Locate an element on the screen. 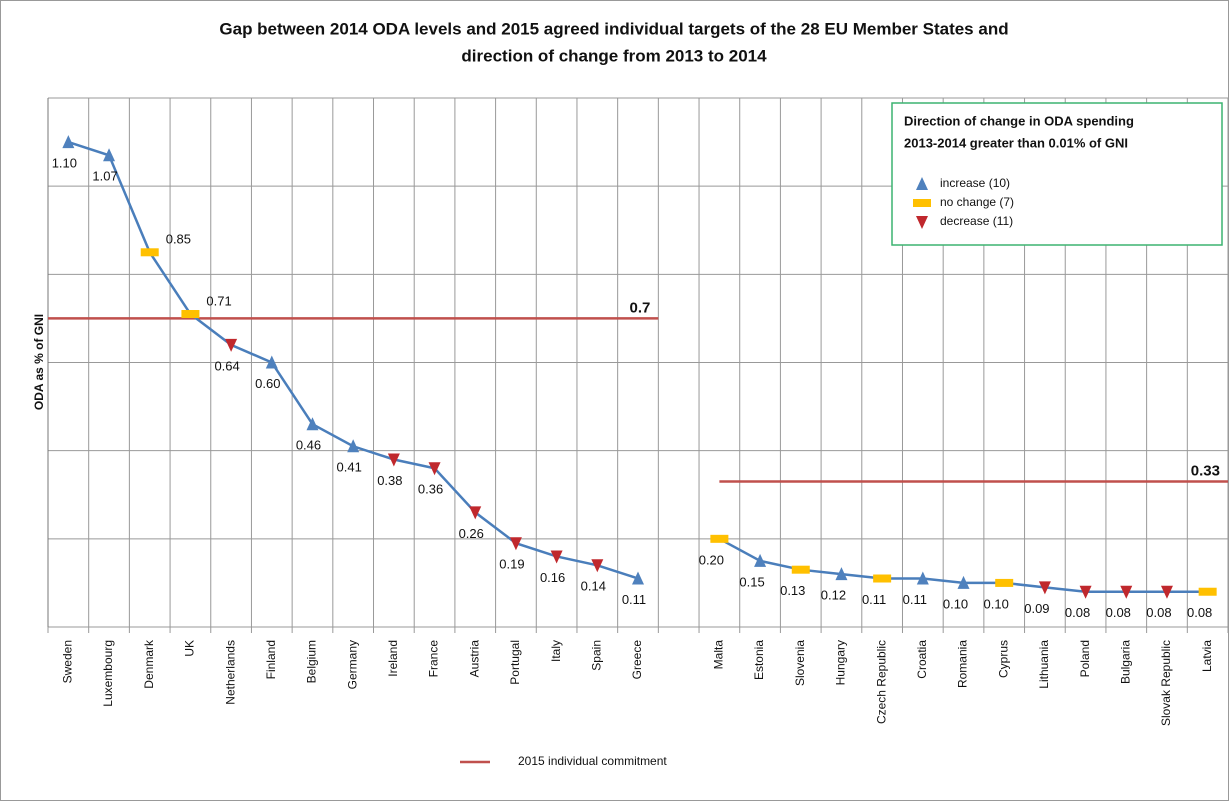 Image resolution: width=1229 pixels, height=806 pixels. x-tick-label: Hungary is located at coordinates (841, 662).